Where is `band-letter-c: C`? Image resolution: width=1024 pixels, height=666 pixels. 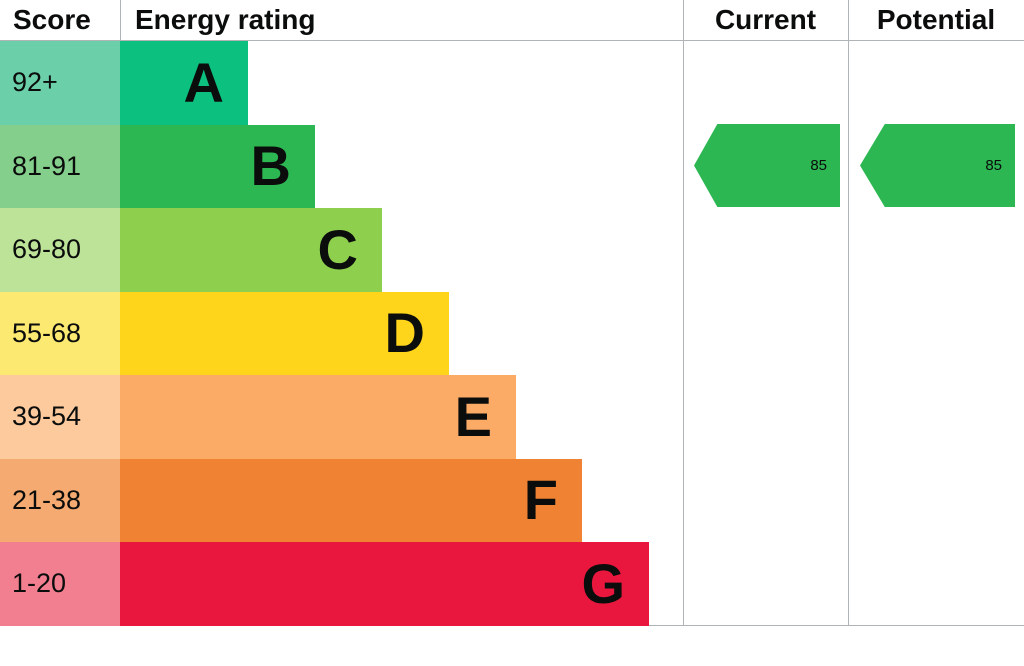
band-letter-c: C is located at coordinates (337, 249).